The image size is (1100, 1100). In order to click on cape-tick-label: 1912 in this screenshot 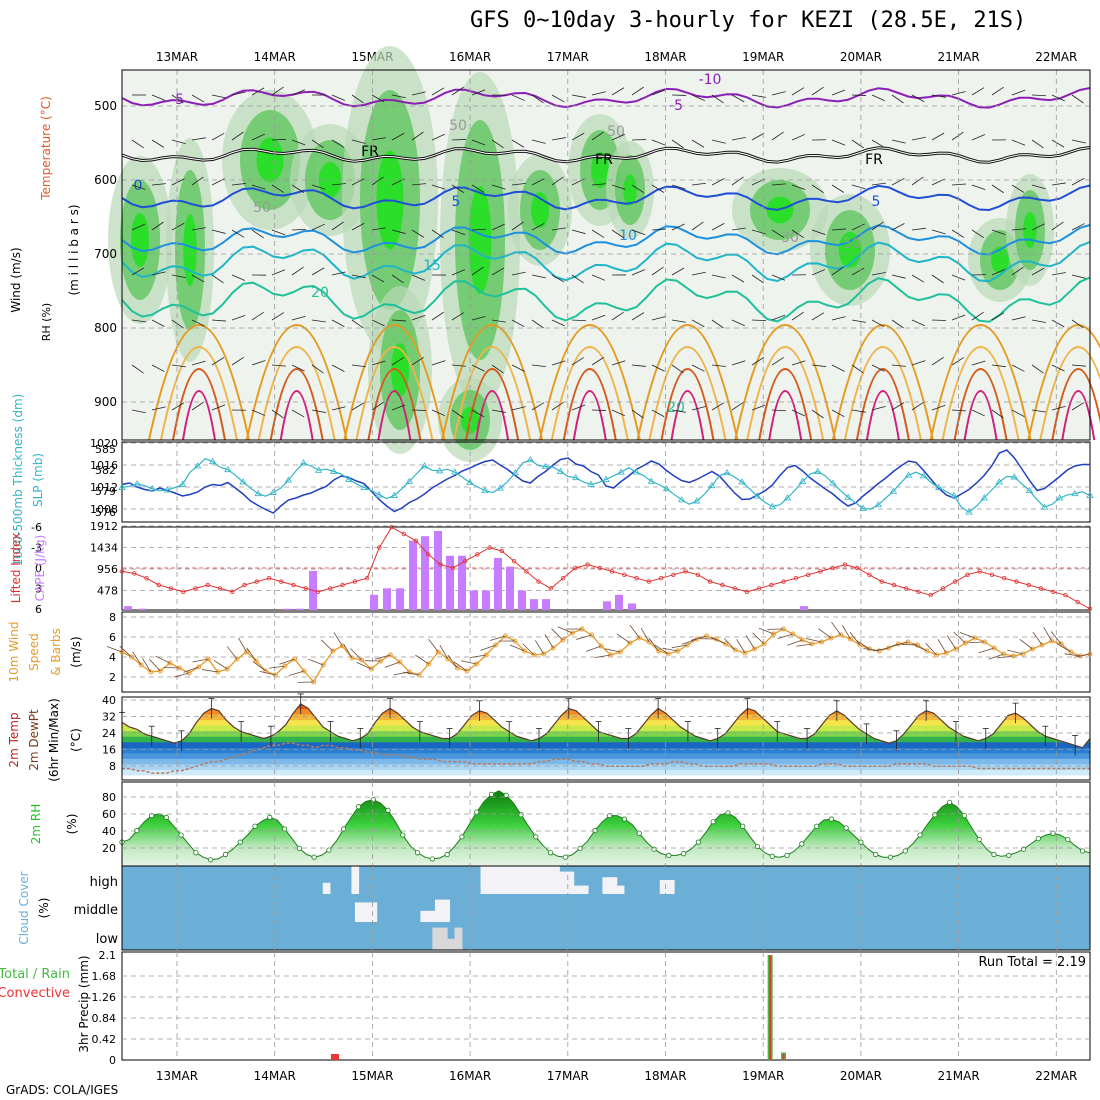, I will do `click(104, 526)`.